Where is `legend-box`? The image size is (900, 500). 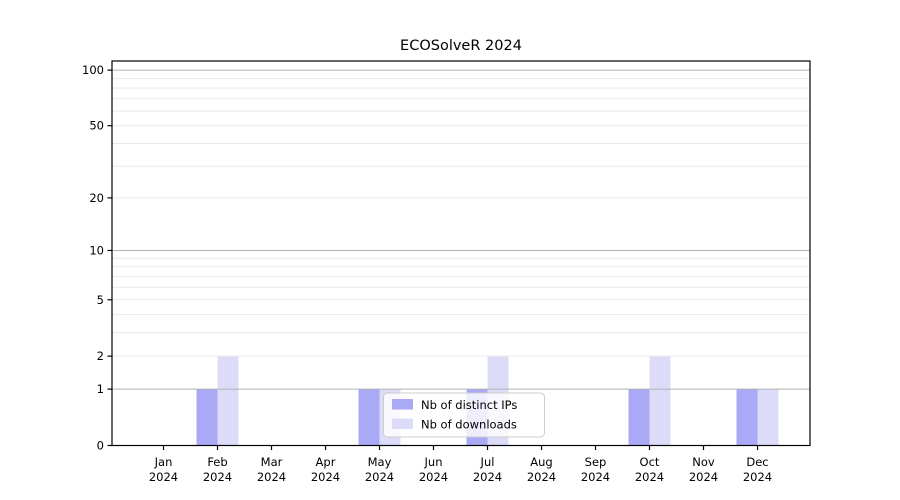 legend-box is located at coordinates (464, 415).